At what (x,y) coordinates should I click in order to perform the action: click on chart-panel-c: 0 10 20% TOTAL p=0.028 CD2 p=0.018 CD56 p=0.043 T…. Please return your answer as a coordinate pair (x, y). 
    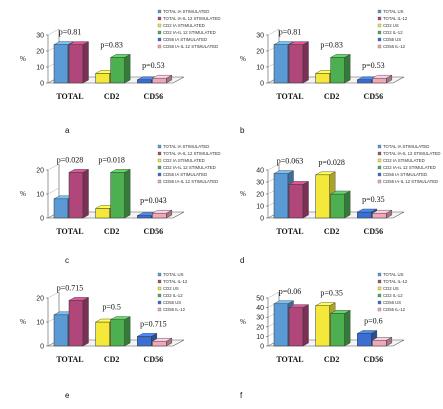
    Looking at the image, I should click on (120, 204).